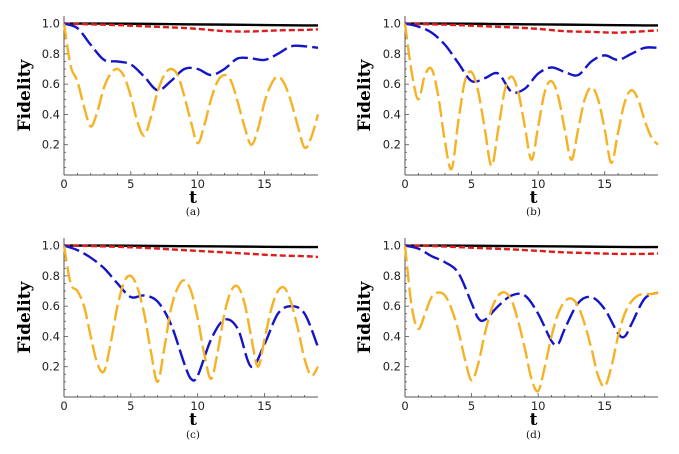  I want to click on panel-caption: (b), so click(533, 212).